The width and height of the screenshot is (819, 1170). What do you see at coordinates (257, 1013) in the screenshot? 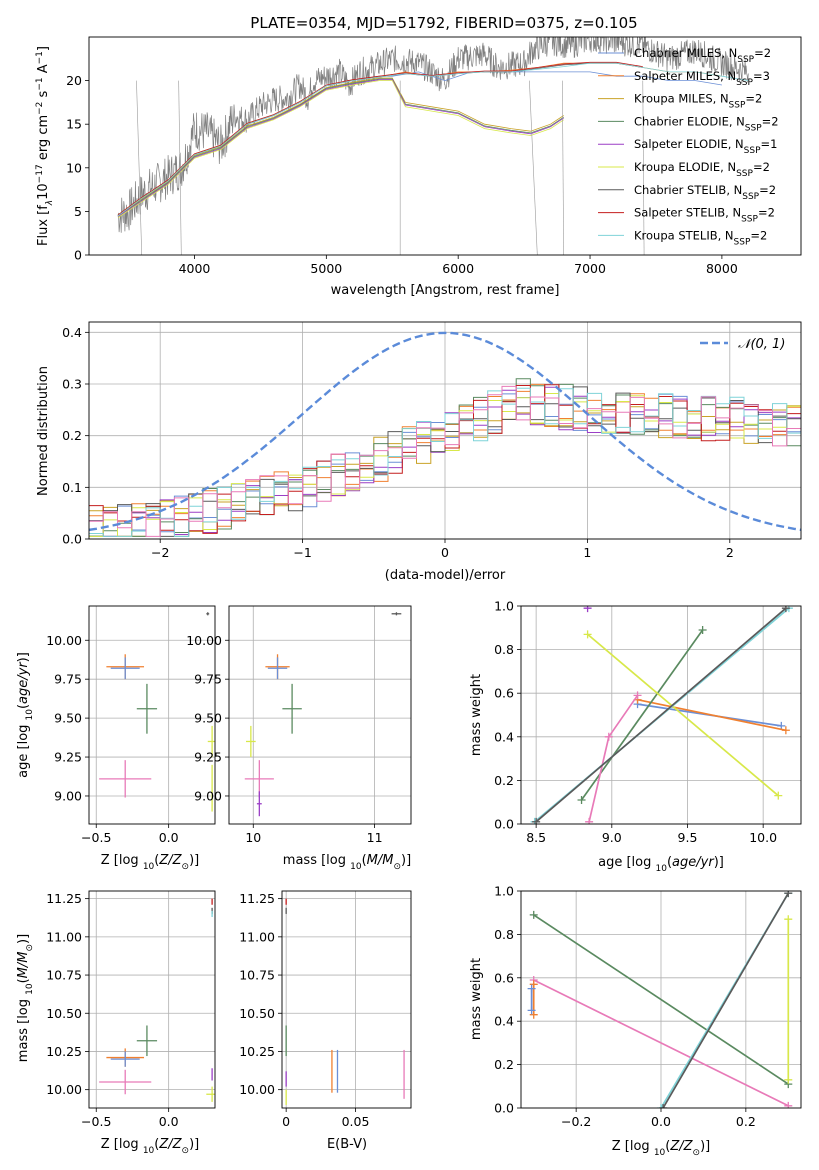
I see `y-tick-label: 10.50` at bounding box center [257, 1013].